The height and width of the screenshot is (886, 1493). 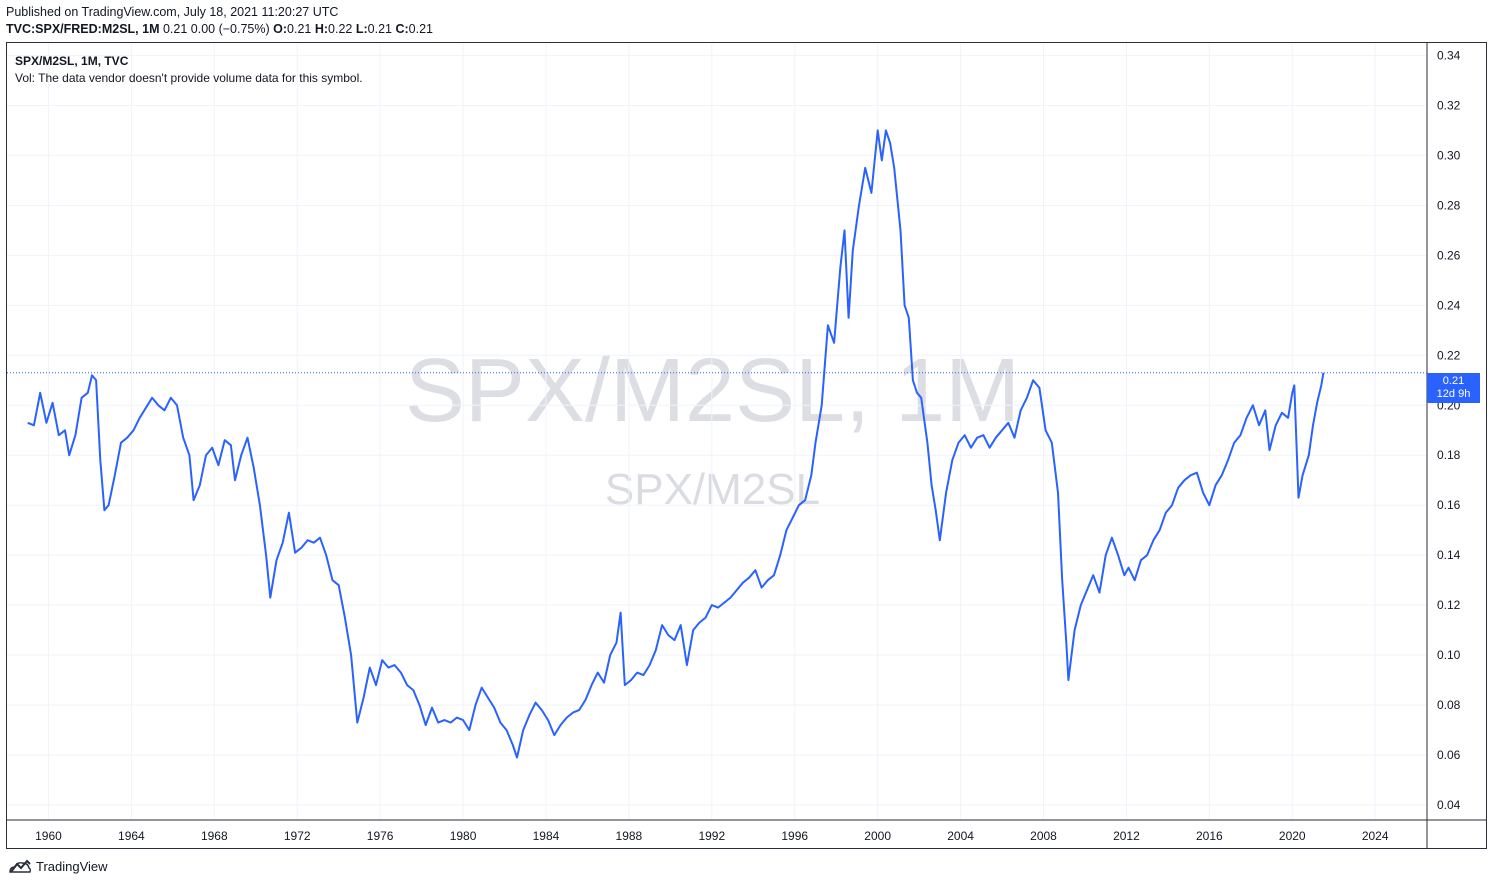 What do you see at coordinates (342, 29) in the screenshot?
I see `ohlc-value: 0.22` at bounding box center [342, 29].